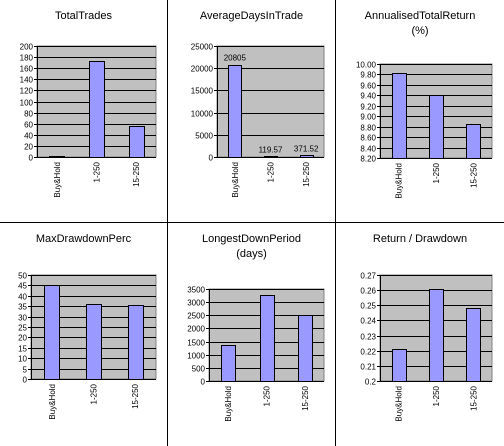 The width and height of the screenshot is (504, 446). I want to click on y-tick-label: 25000, so click(202, 47).